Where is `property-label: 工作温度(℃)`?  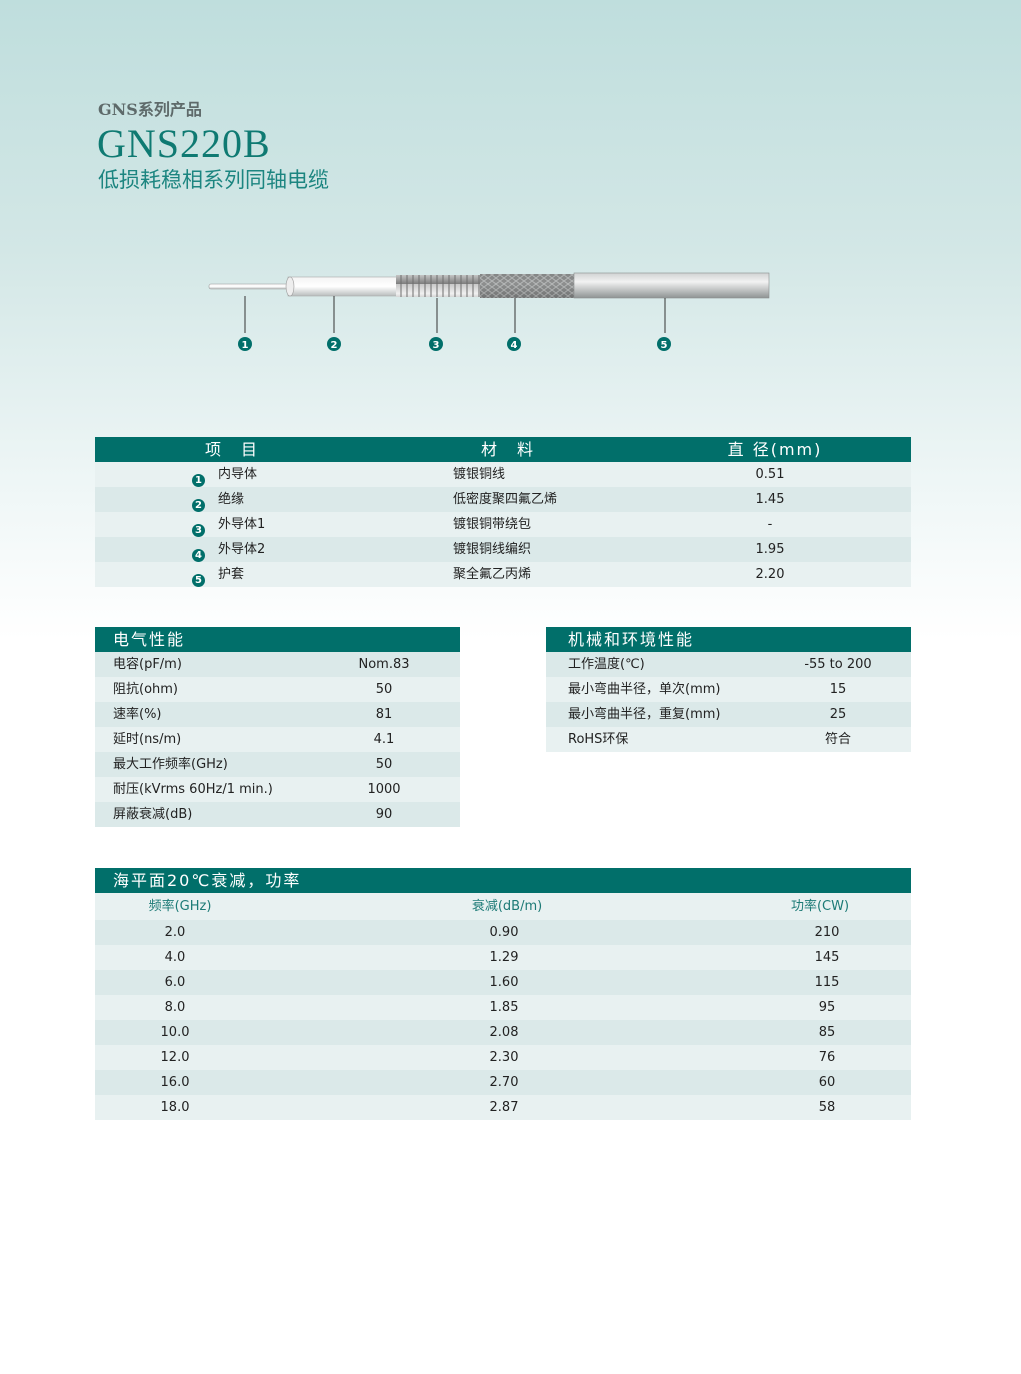
property-label: 工作温度(℃) is located at coordinates (606, 664).